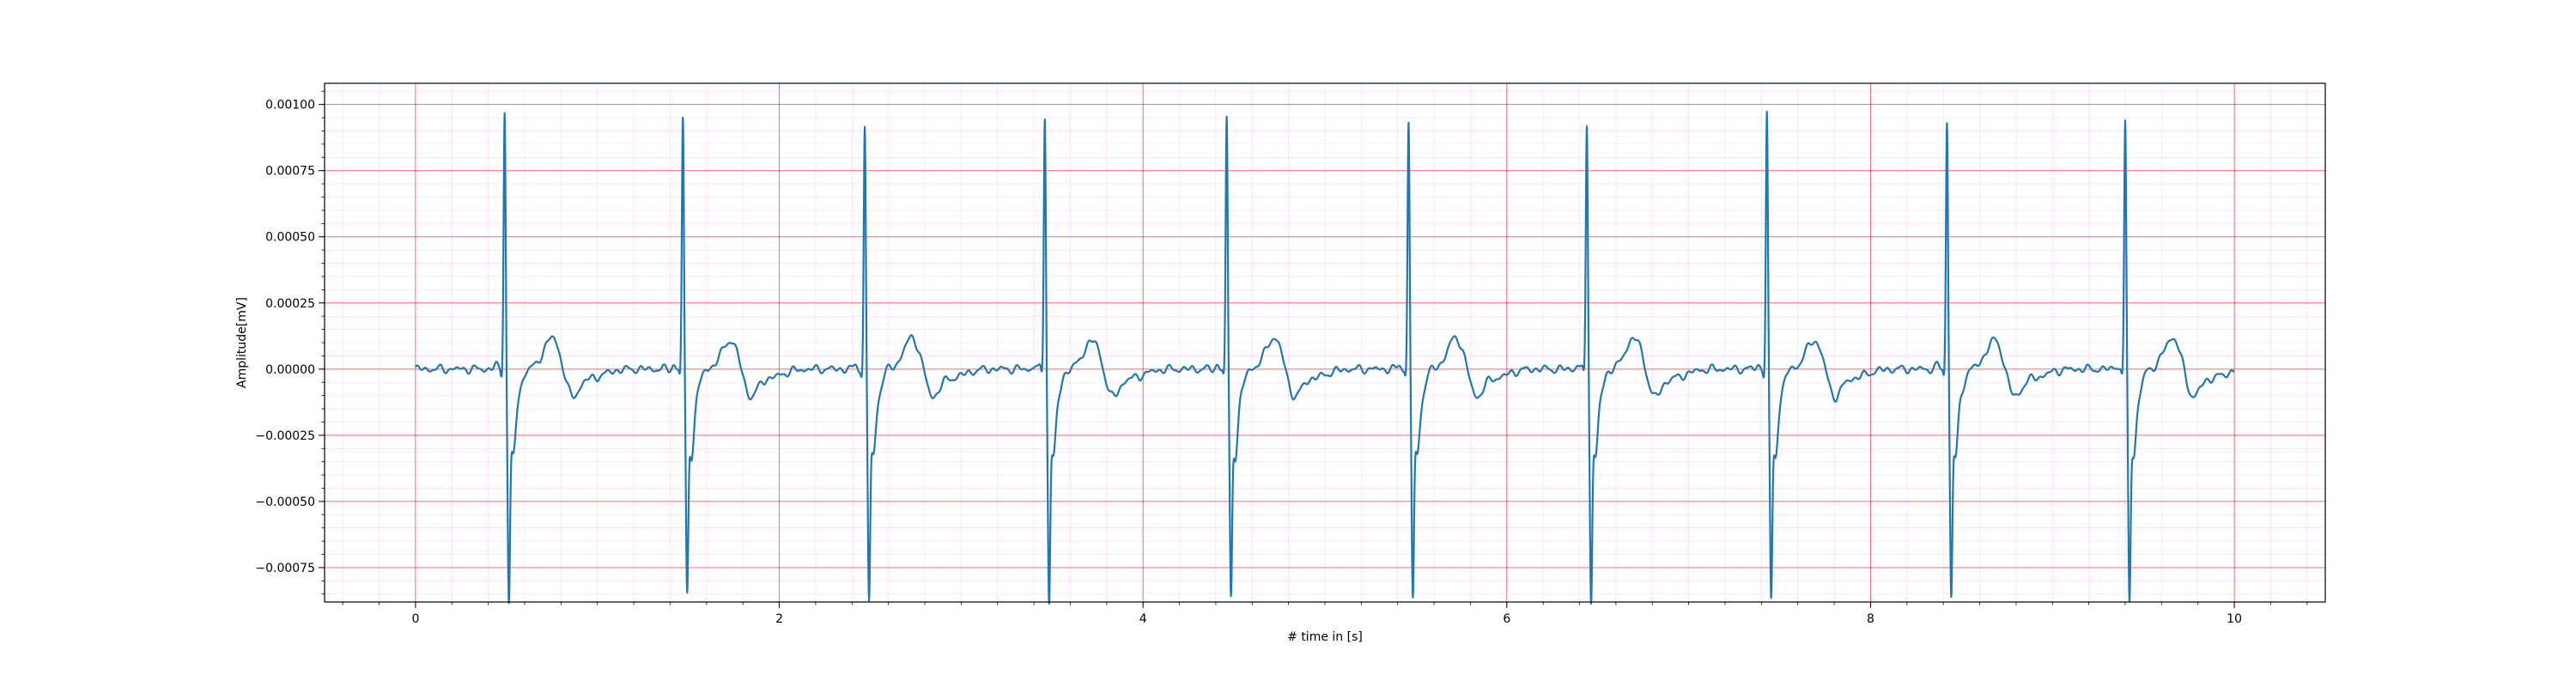 This screenshot has width=2576, height=687. What do you see at coordinates (290, 370) in the screenshot?
I see `y-tick-label: 0.00000` at bounding box center [290, 370].